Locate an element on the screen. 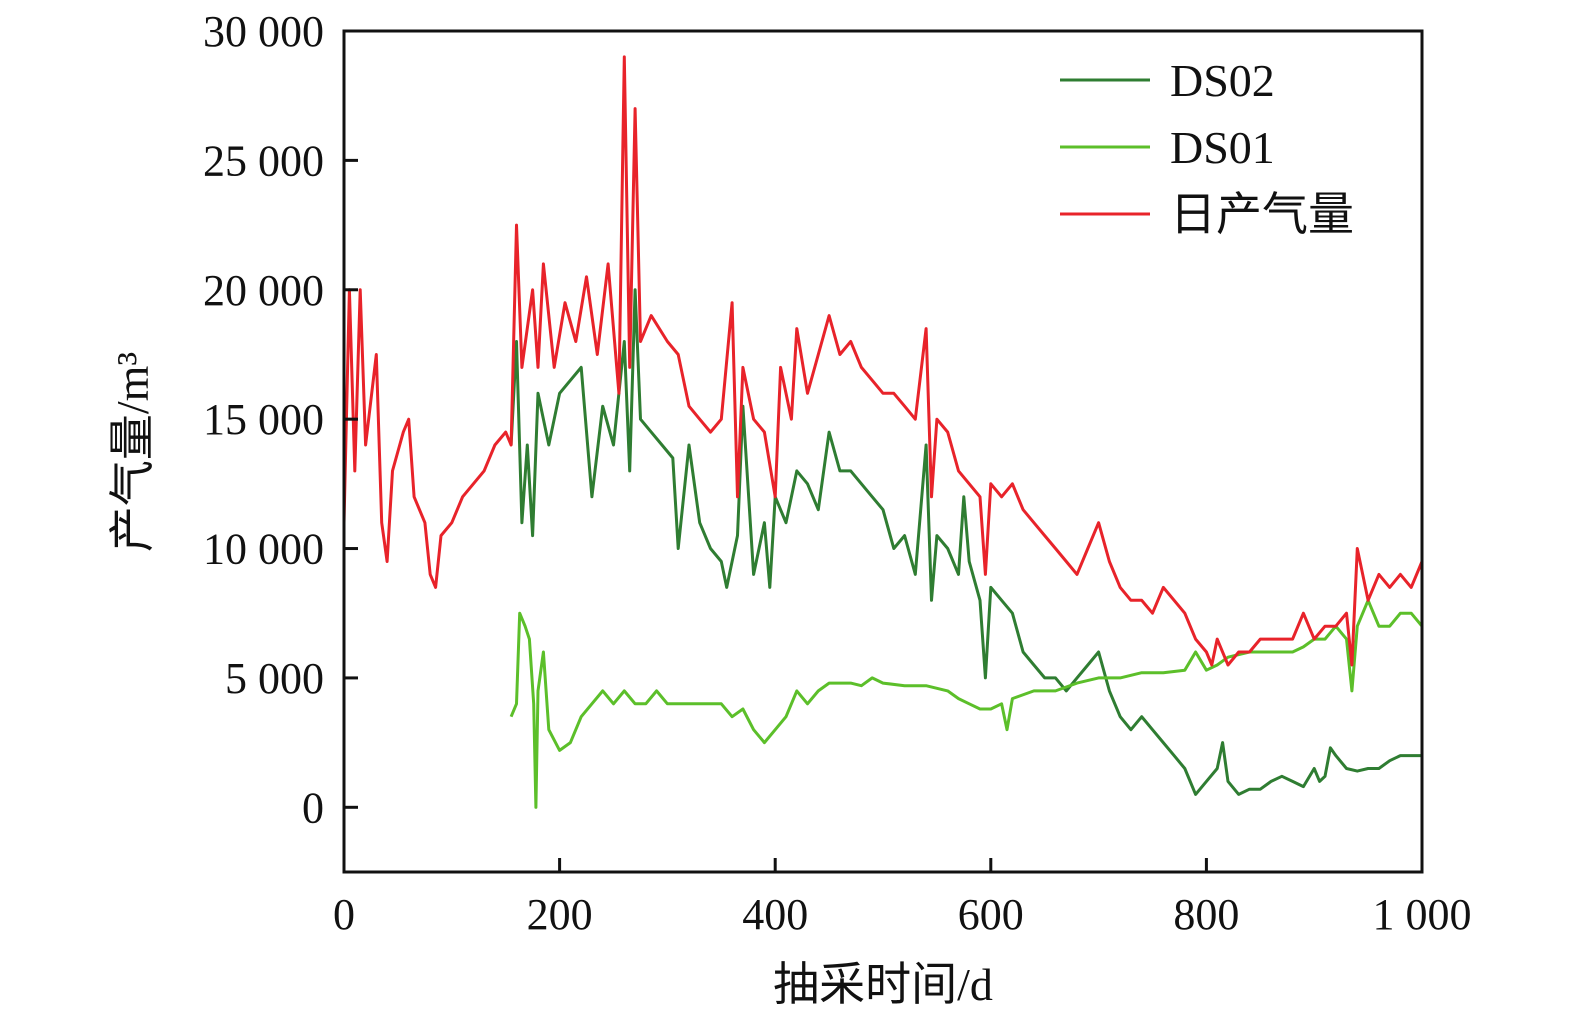 This screenshot has width=1575, height=1024. x-tick-label: 800 is located at coordinates (1206, 914).